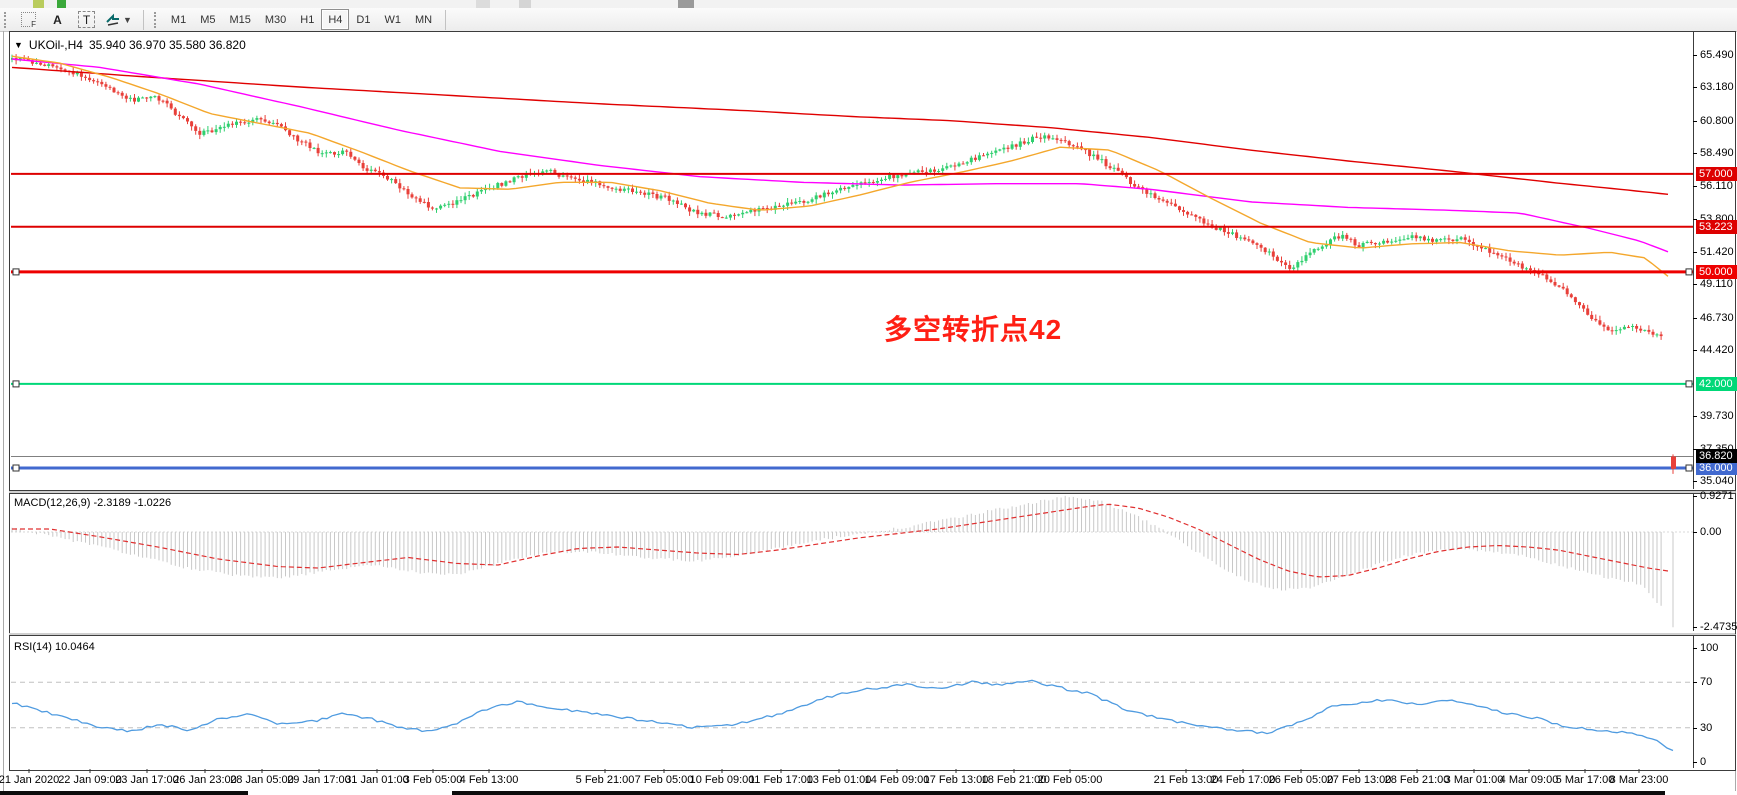  I want to click on price-level-label-53.223: 53.223, so click(1716, 227).